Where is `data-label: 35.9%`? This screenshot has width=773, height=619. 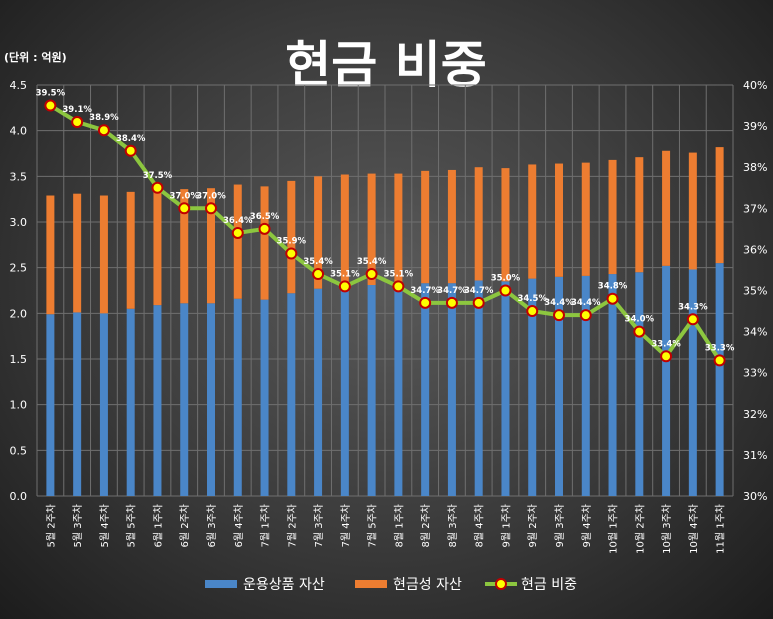 data-label: 35.9% is located at coordinates (292, 242).